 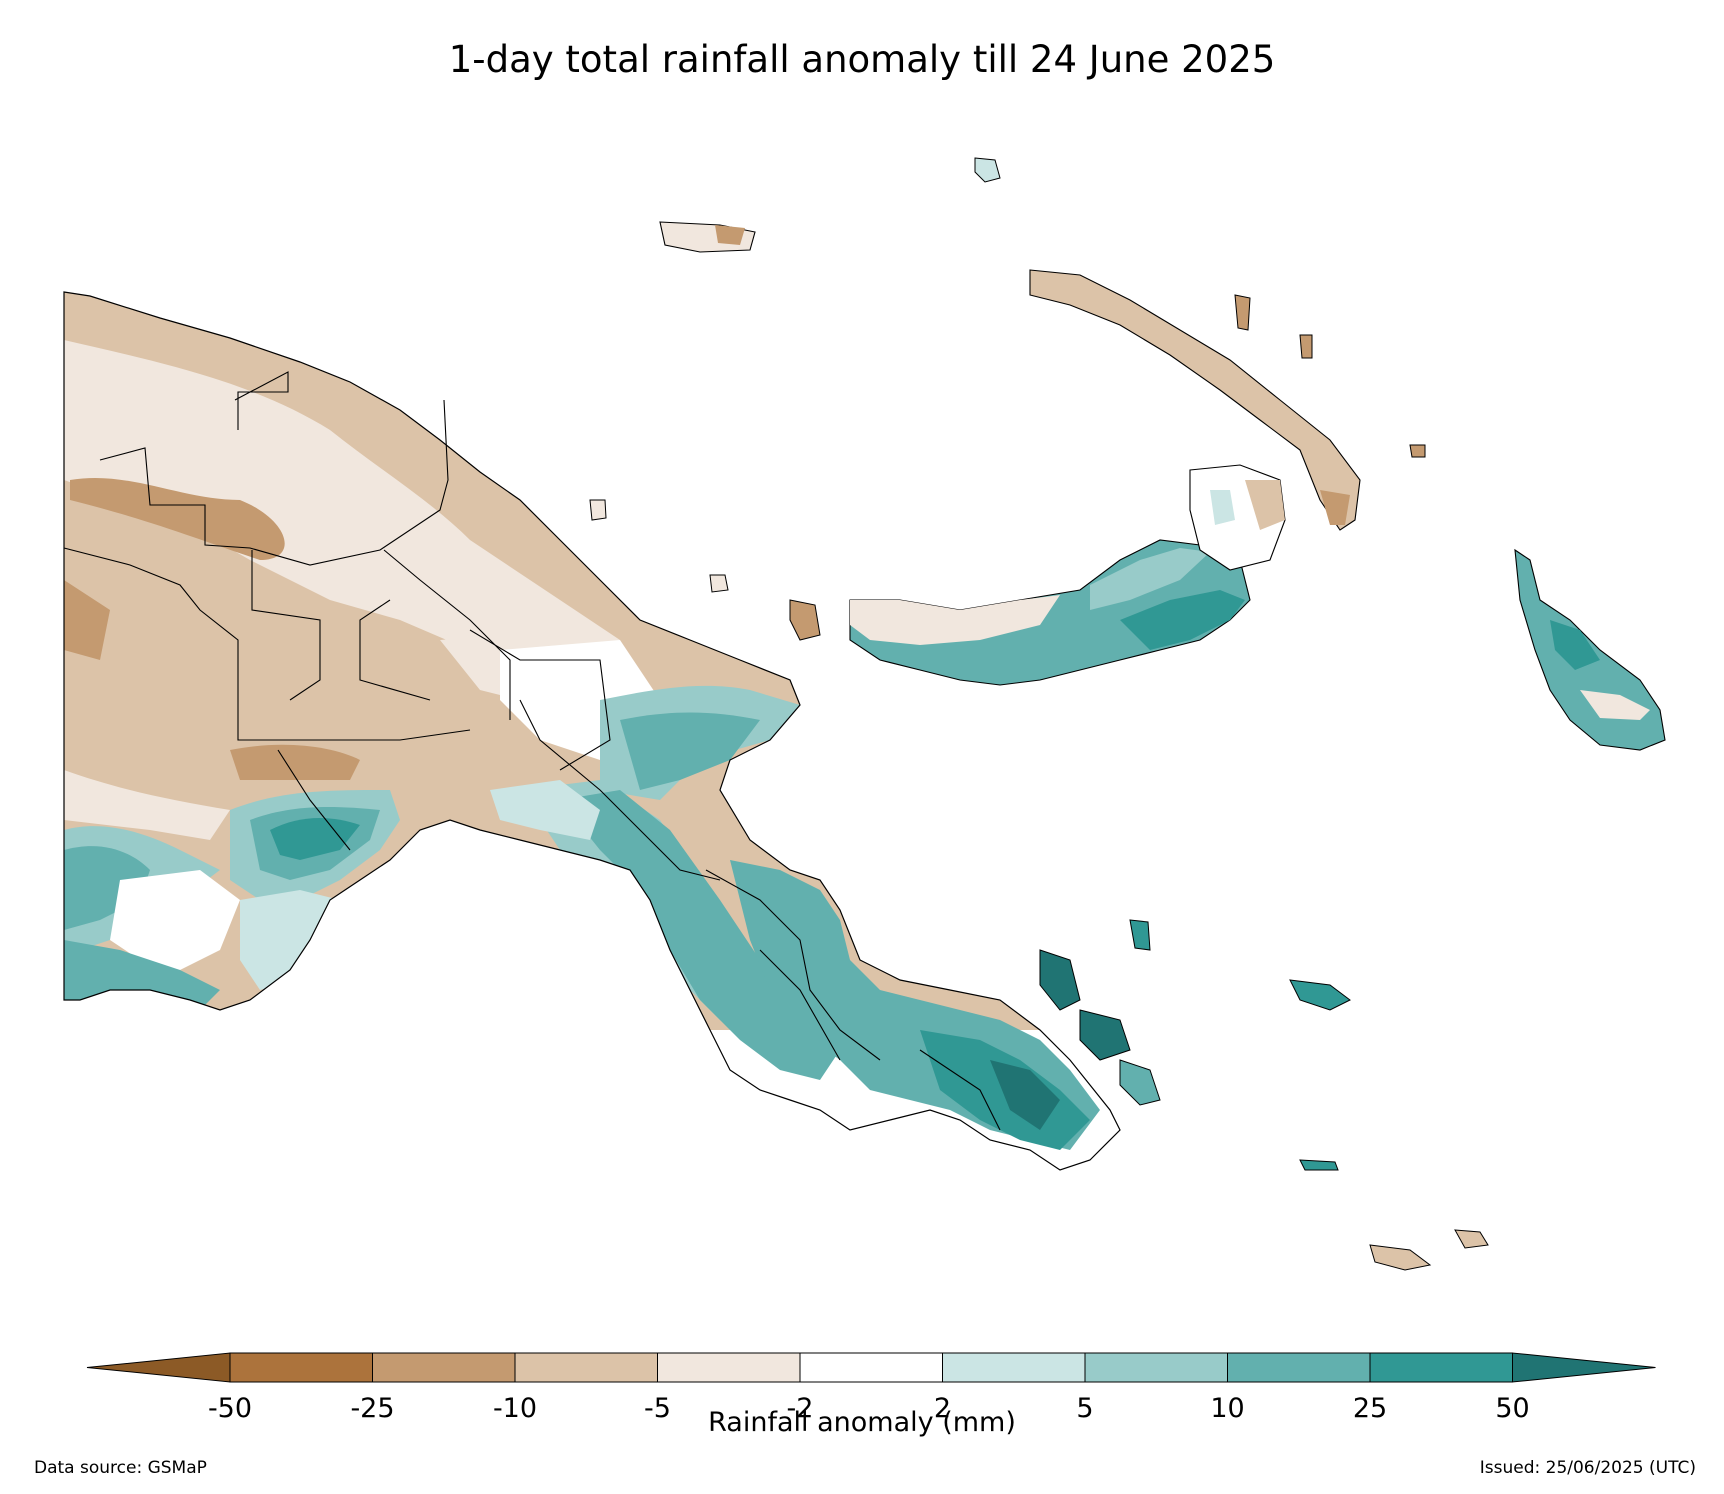 What do you see at coordinates (800, 1408) in the screenshot?
I see `colorbar-tick-label: -2` at bounding box center [800, 1408].